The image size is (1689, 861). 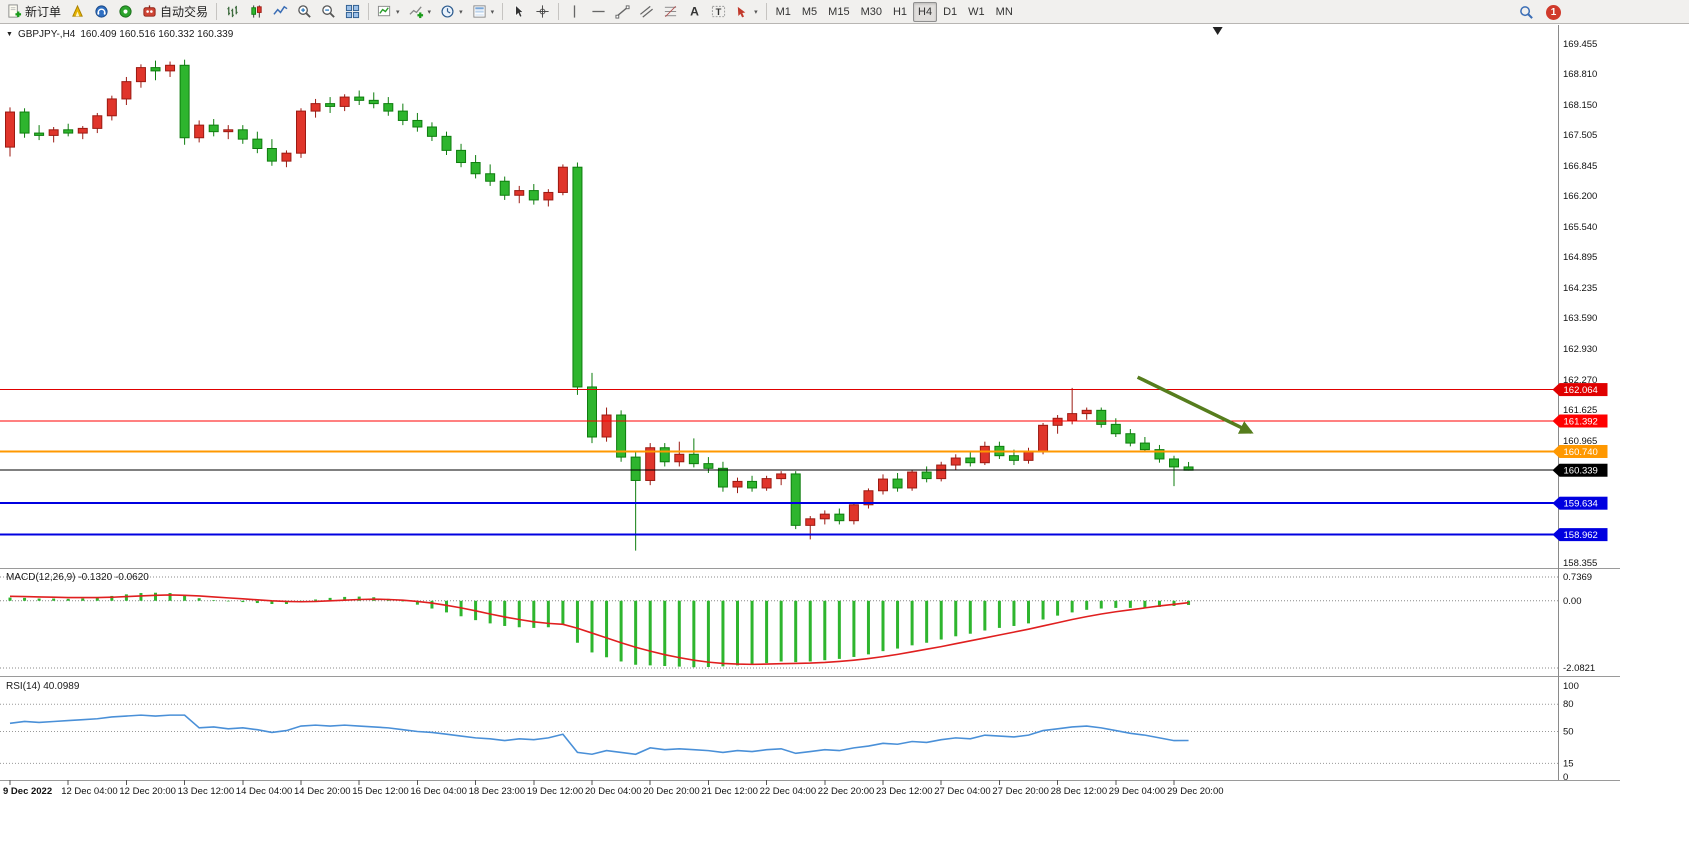 What do you see at coordinates (925, 11) in the screenshot?
I see `timeframe-button-H4: H4` at bounding box center [925, 11].